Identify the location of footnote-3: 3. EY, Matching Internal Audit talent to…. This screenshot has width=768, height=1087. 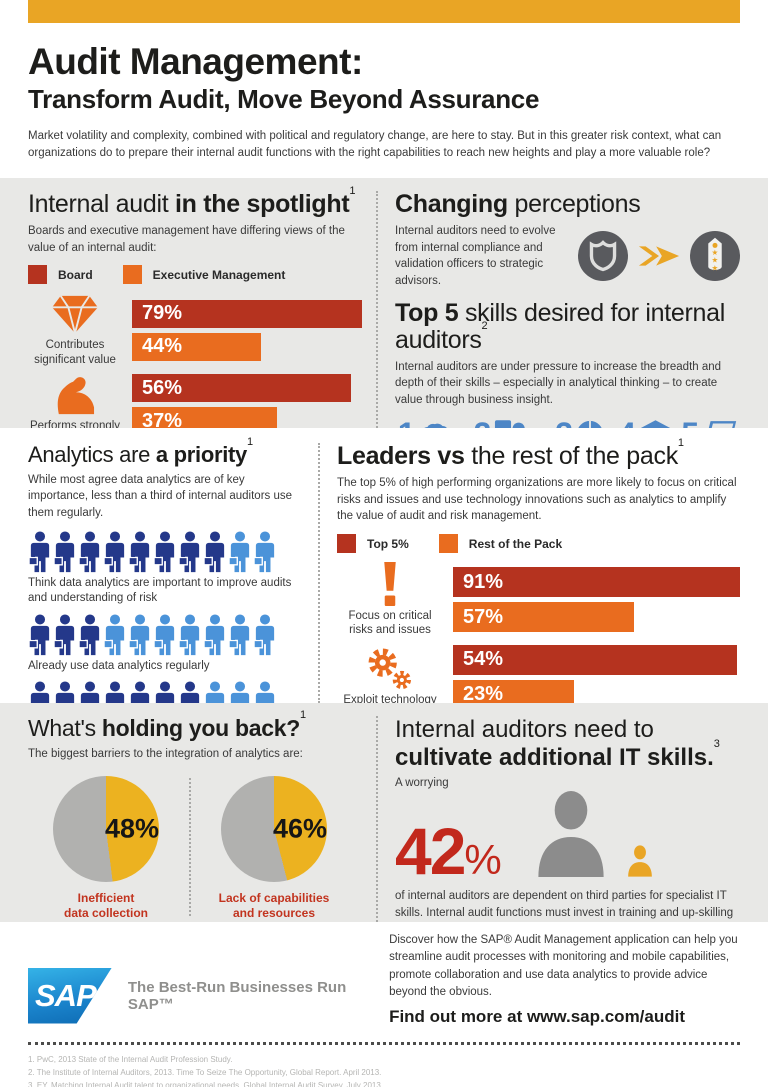
(206, 1084).